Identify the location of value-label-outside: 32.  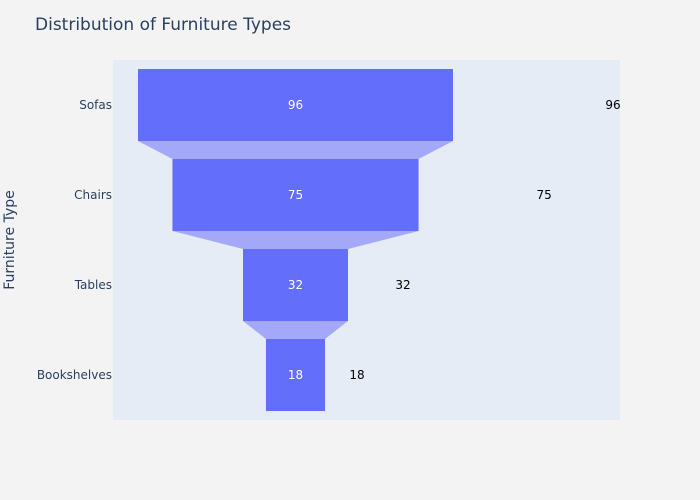
(402, 285).